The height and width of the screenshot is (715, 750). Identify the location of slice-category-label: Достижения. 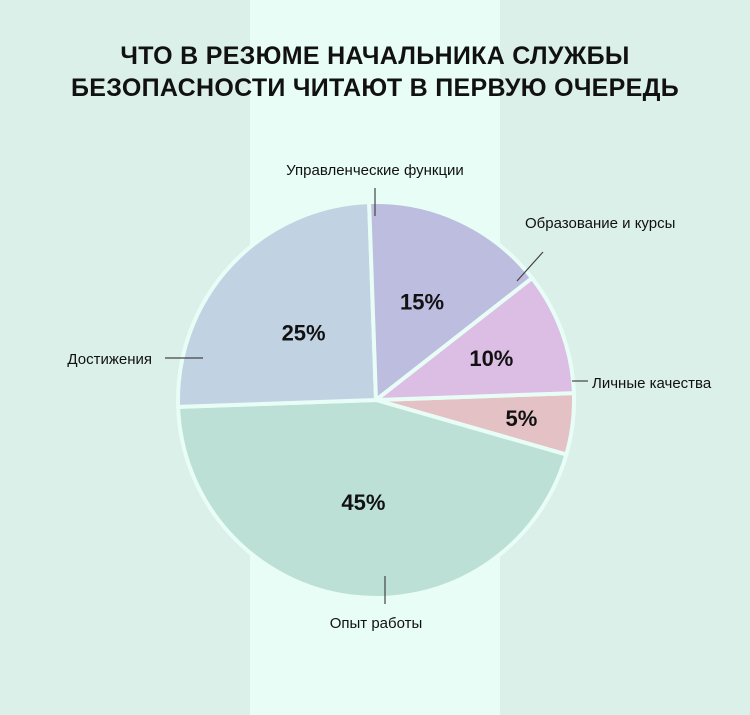
(109, 359).